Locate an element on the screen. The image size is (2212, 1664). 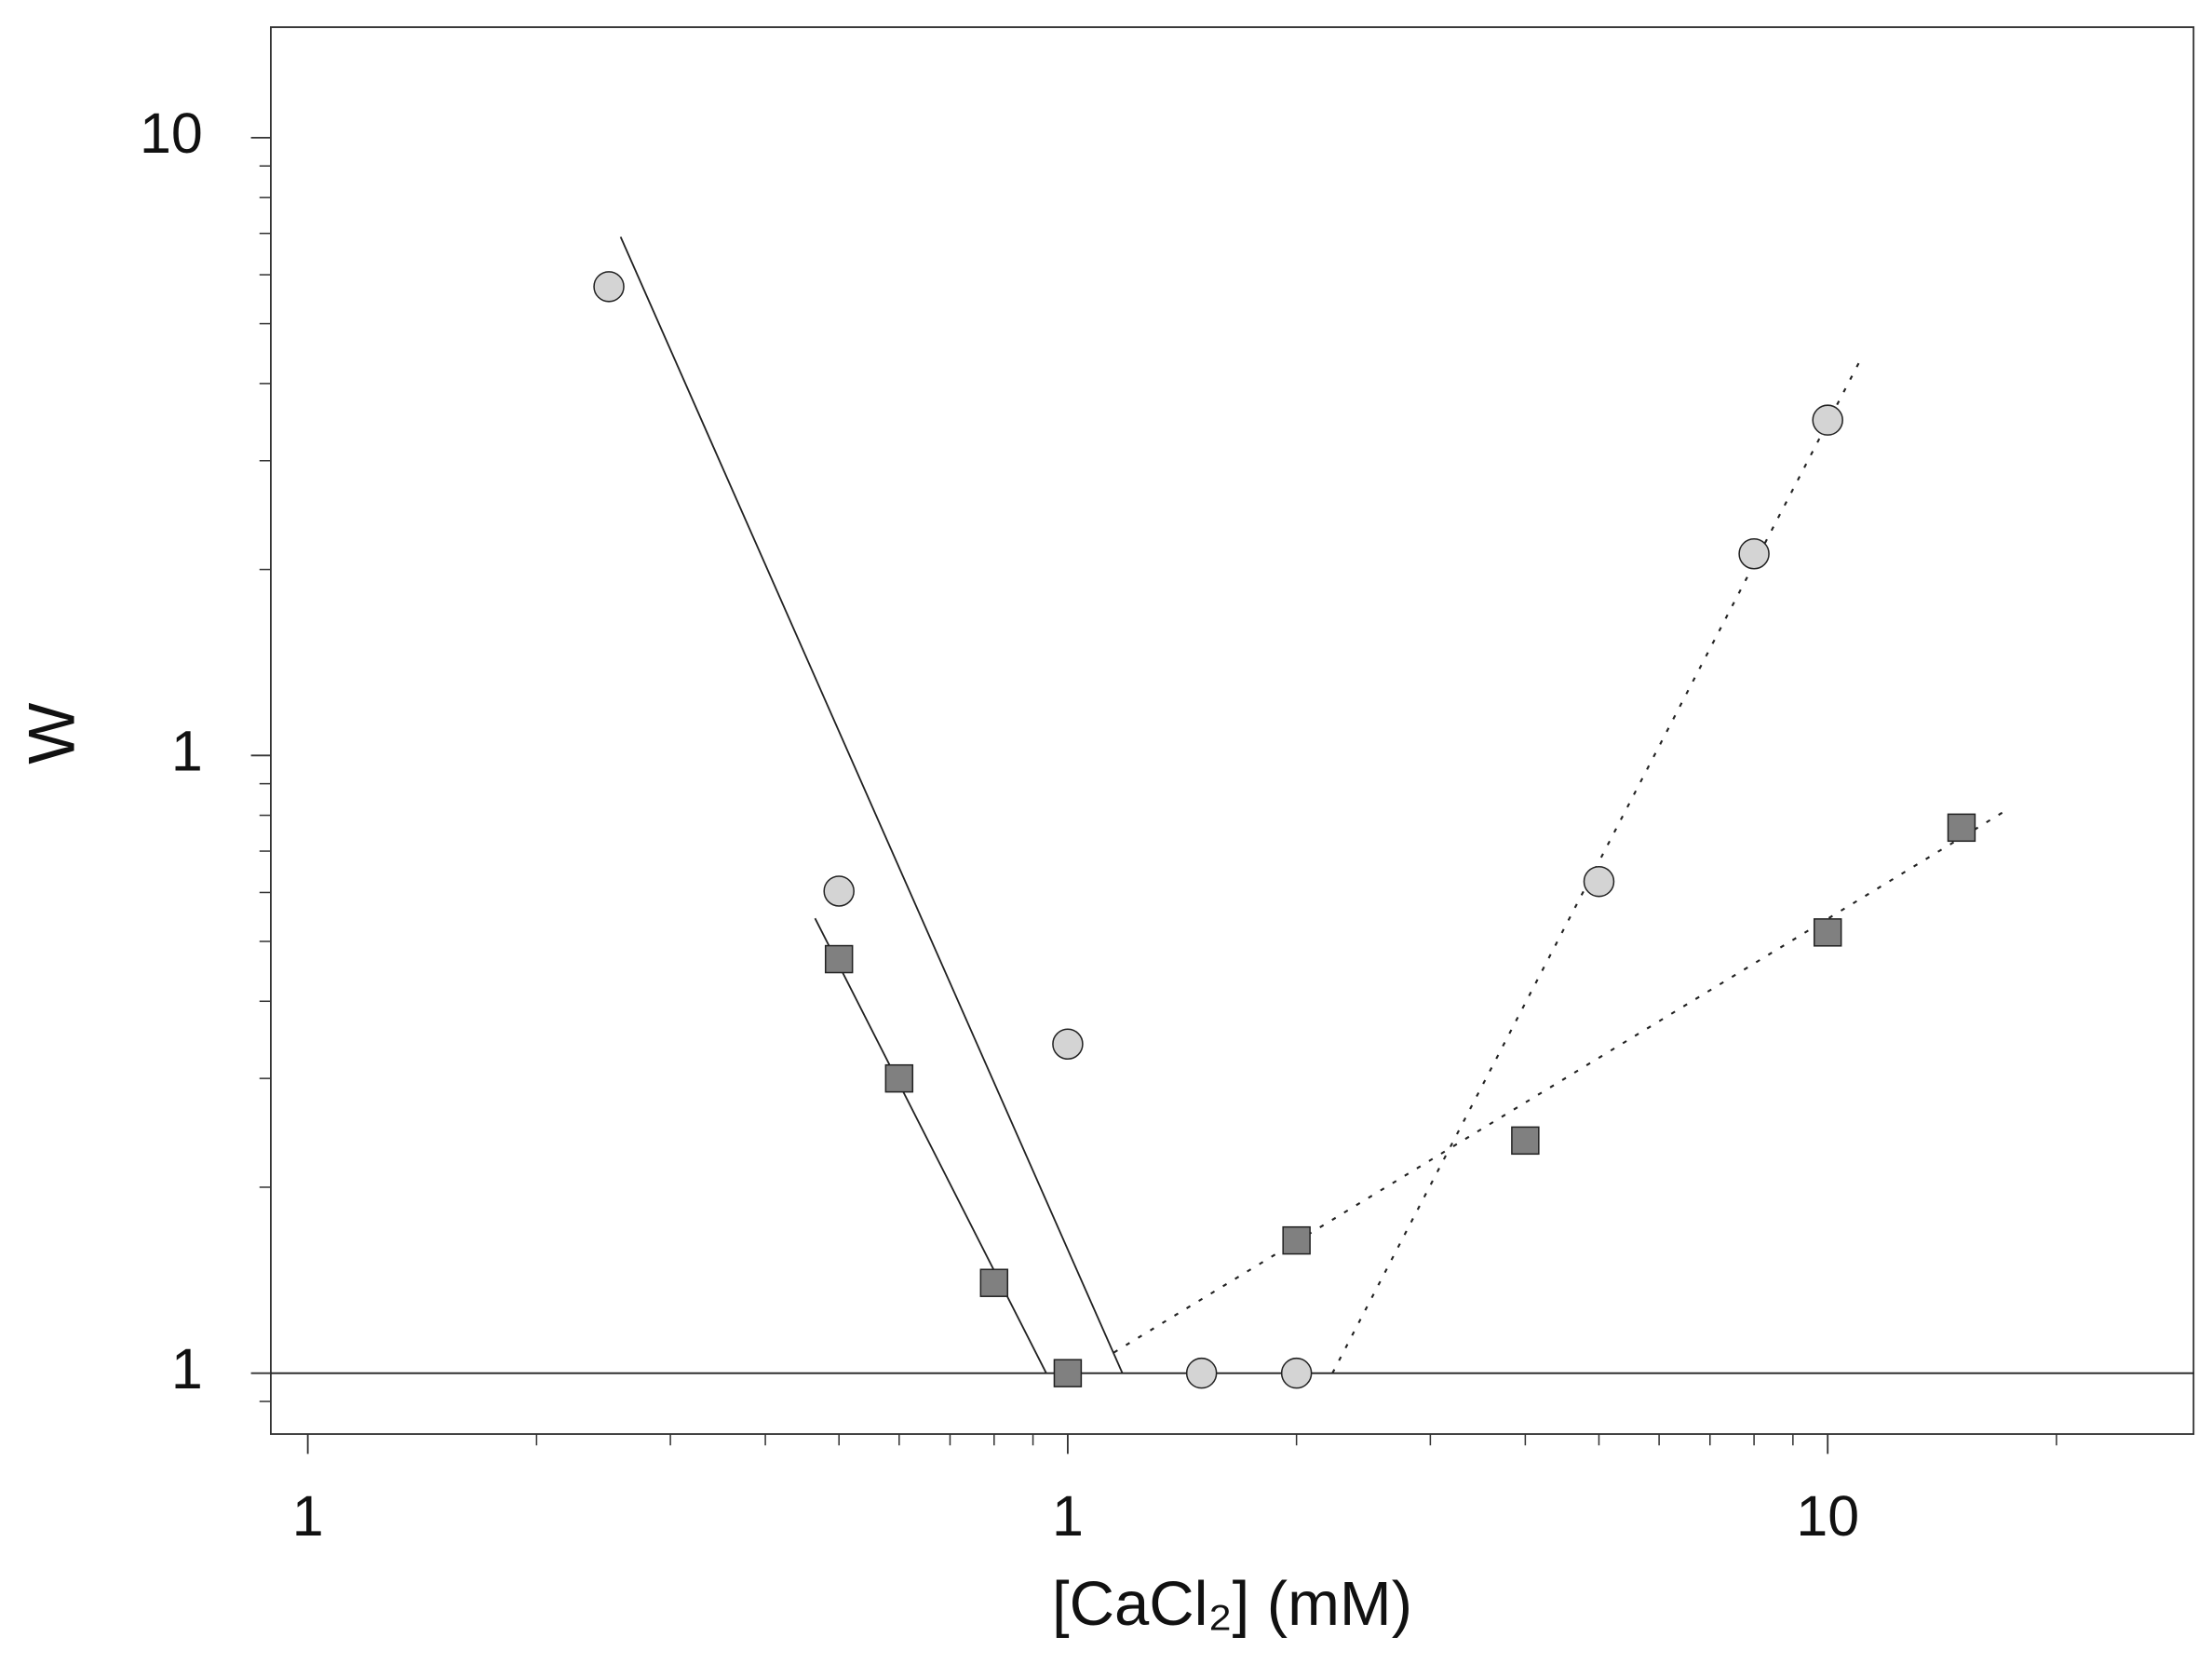
y-axis-label: W is located at coordinates (51, 733).